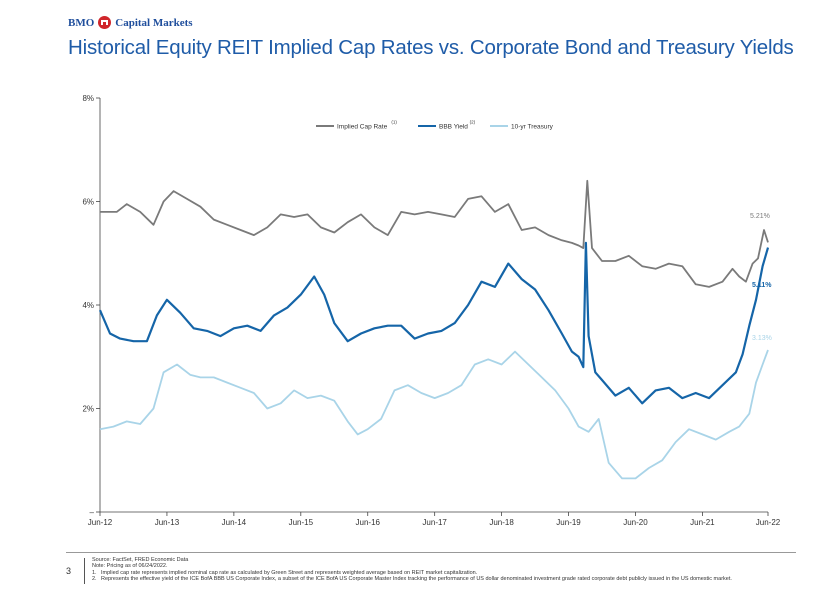 This screenshot has width=814, height=611. I want to click on x-tick-label: Jun-19, so click(568, 522).